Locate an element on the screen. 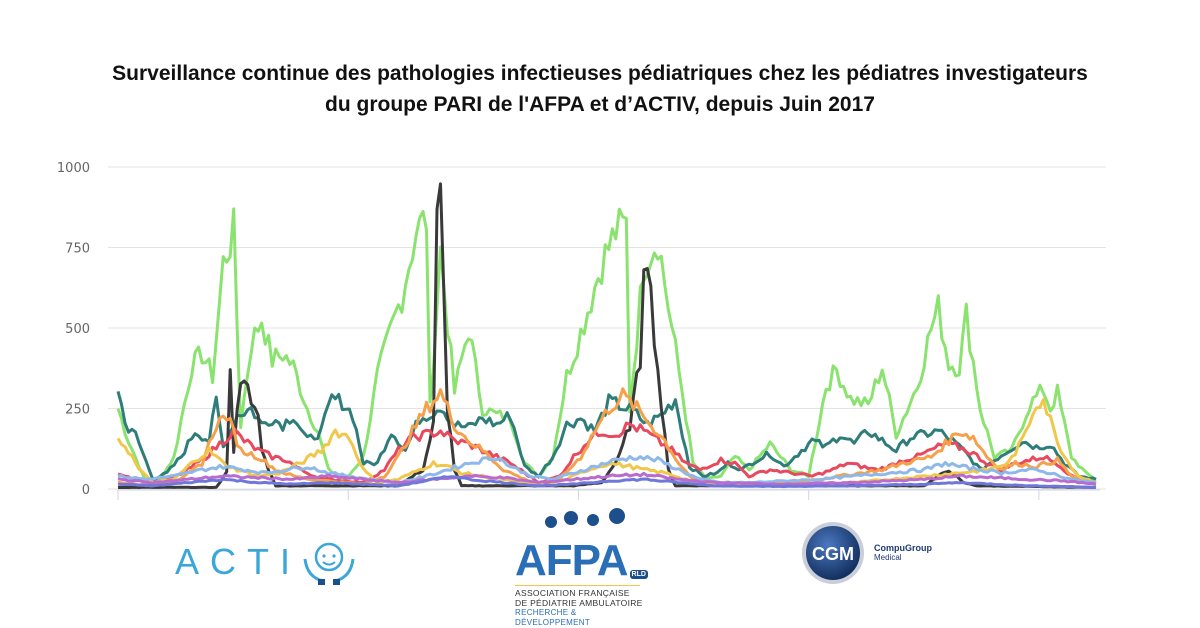 The height and width of the screenshot is (628, 1200). afpa-badge: RLD is located at coordinates (638, 574).